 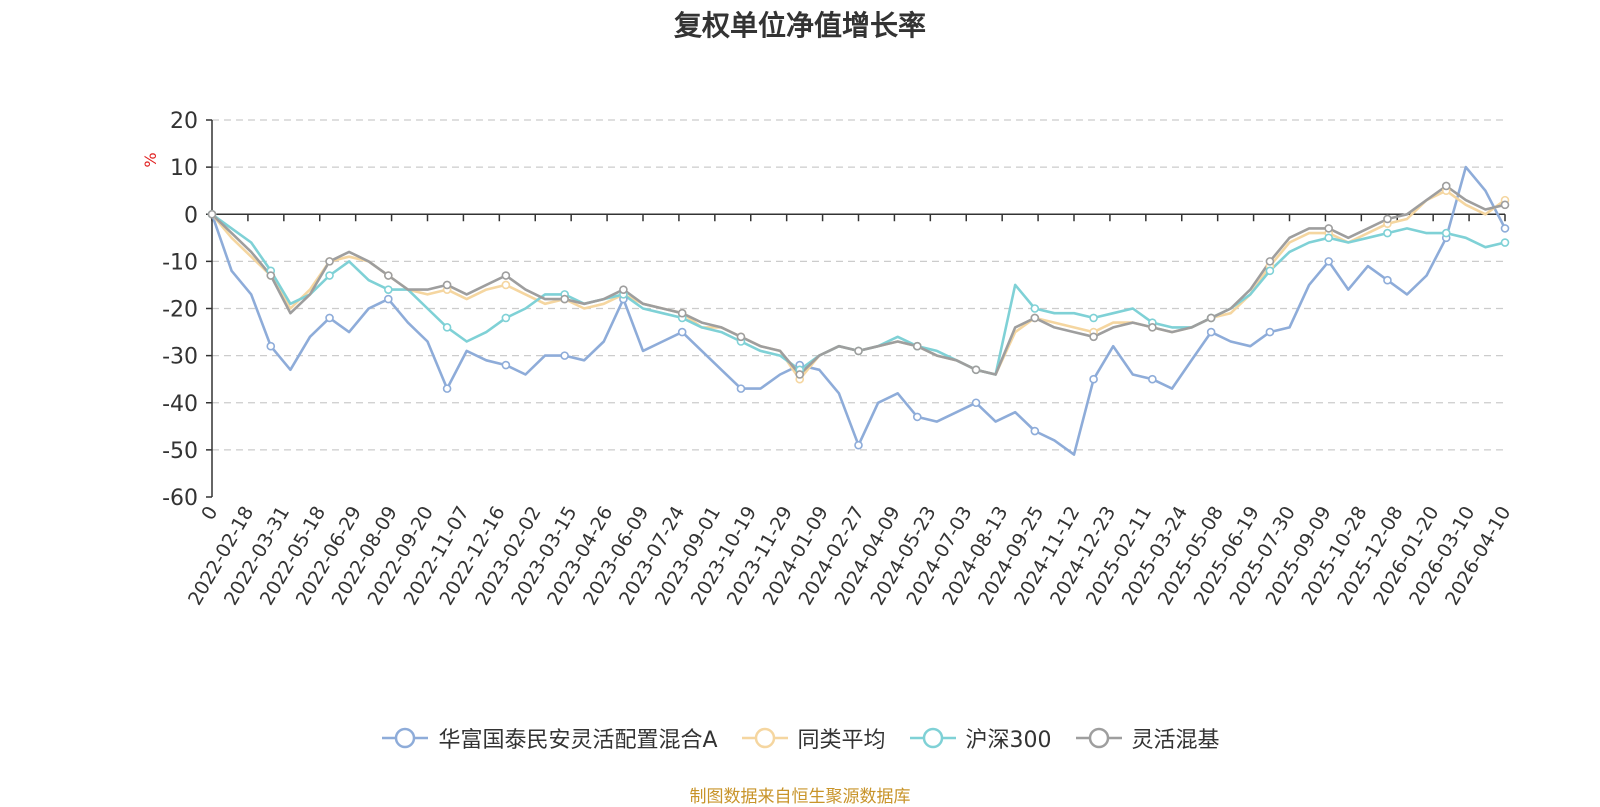 I want to click on y-axis-unit-label: %, so click(x=150, y=159).